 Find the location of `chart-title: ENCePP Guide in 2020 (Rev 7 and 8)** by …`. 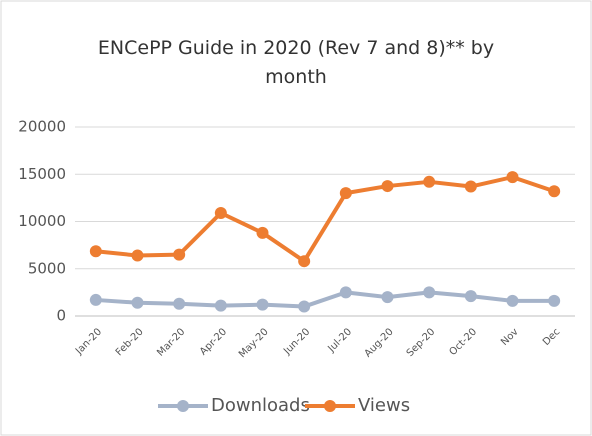

chart-title: ENCePP Guide in 2020 (Rev 7 and 8)** by … is located at coordinates (296, 62).